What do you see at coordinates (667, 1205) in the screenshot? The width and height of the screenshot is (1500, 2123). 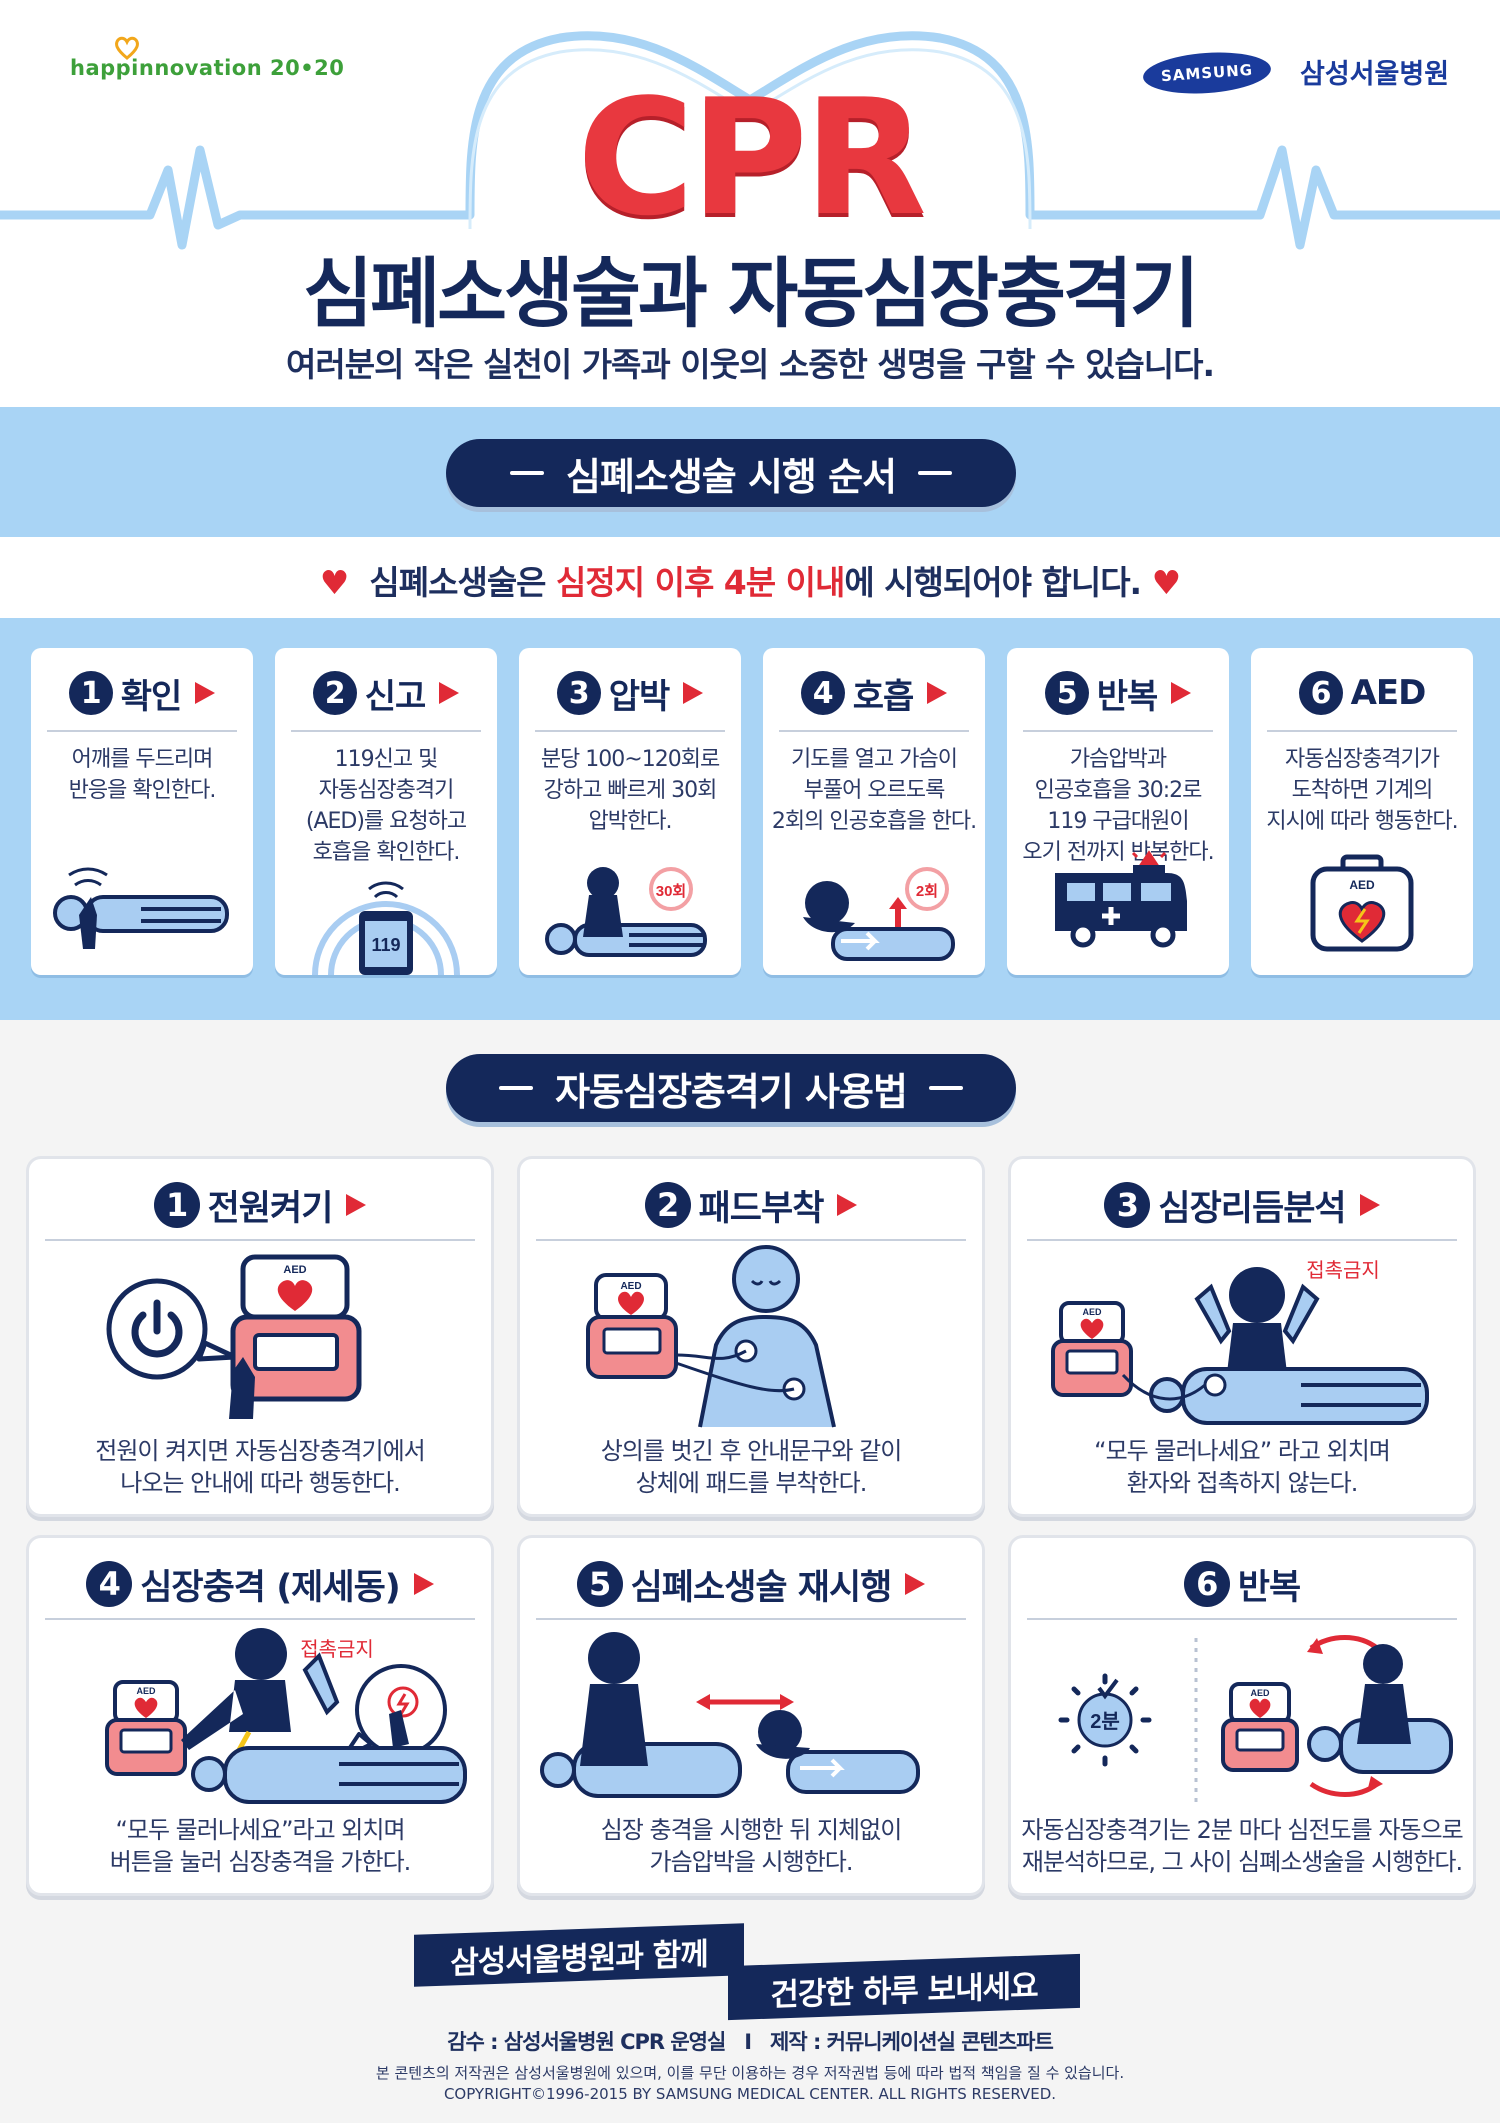 I see `card-number: 2` at bounding box center [667, 1205].